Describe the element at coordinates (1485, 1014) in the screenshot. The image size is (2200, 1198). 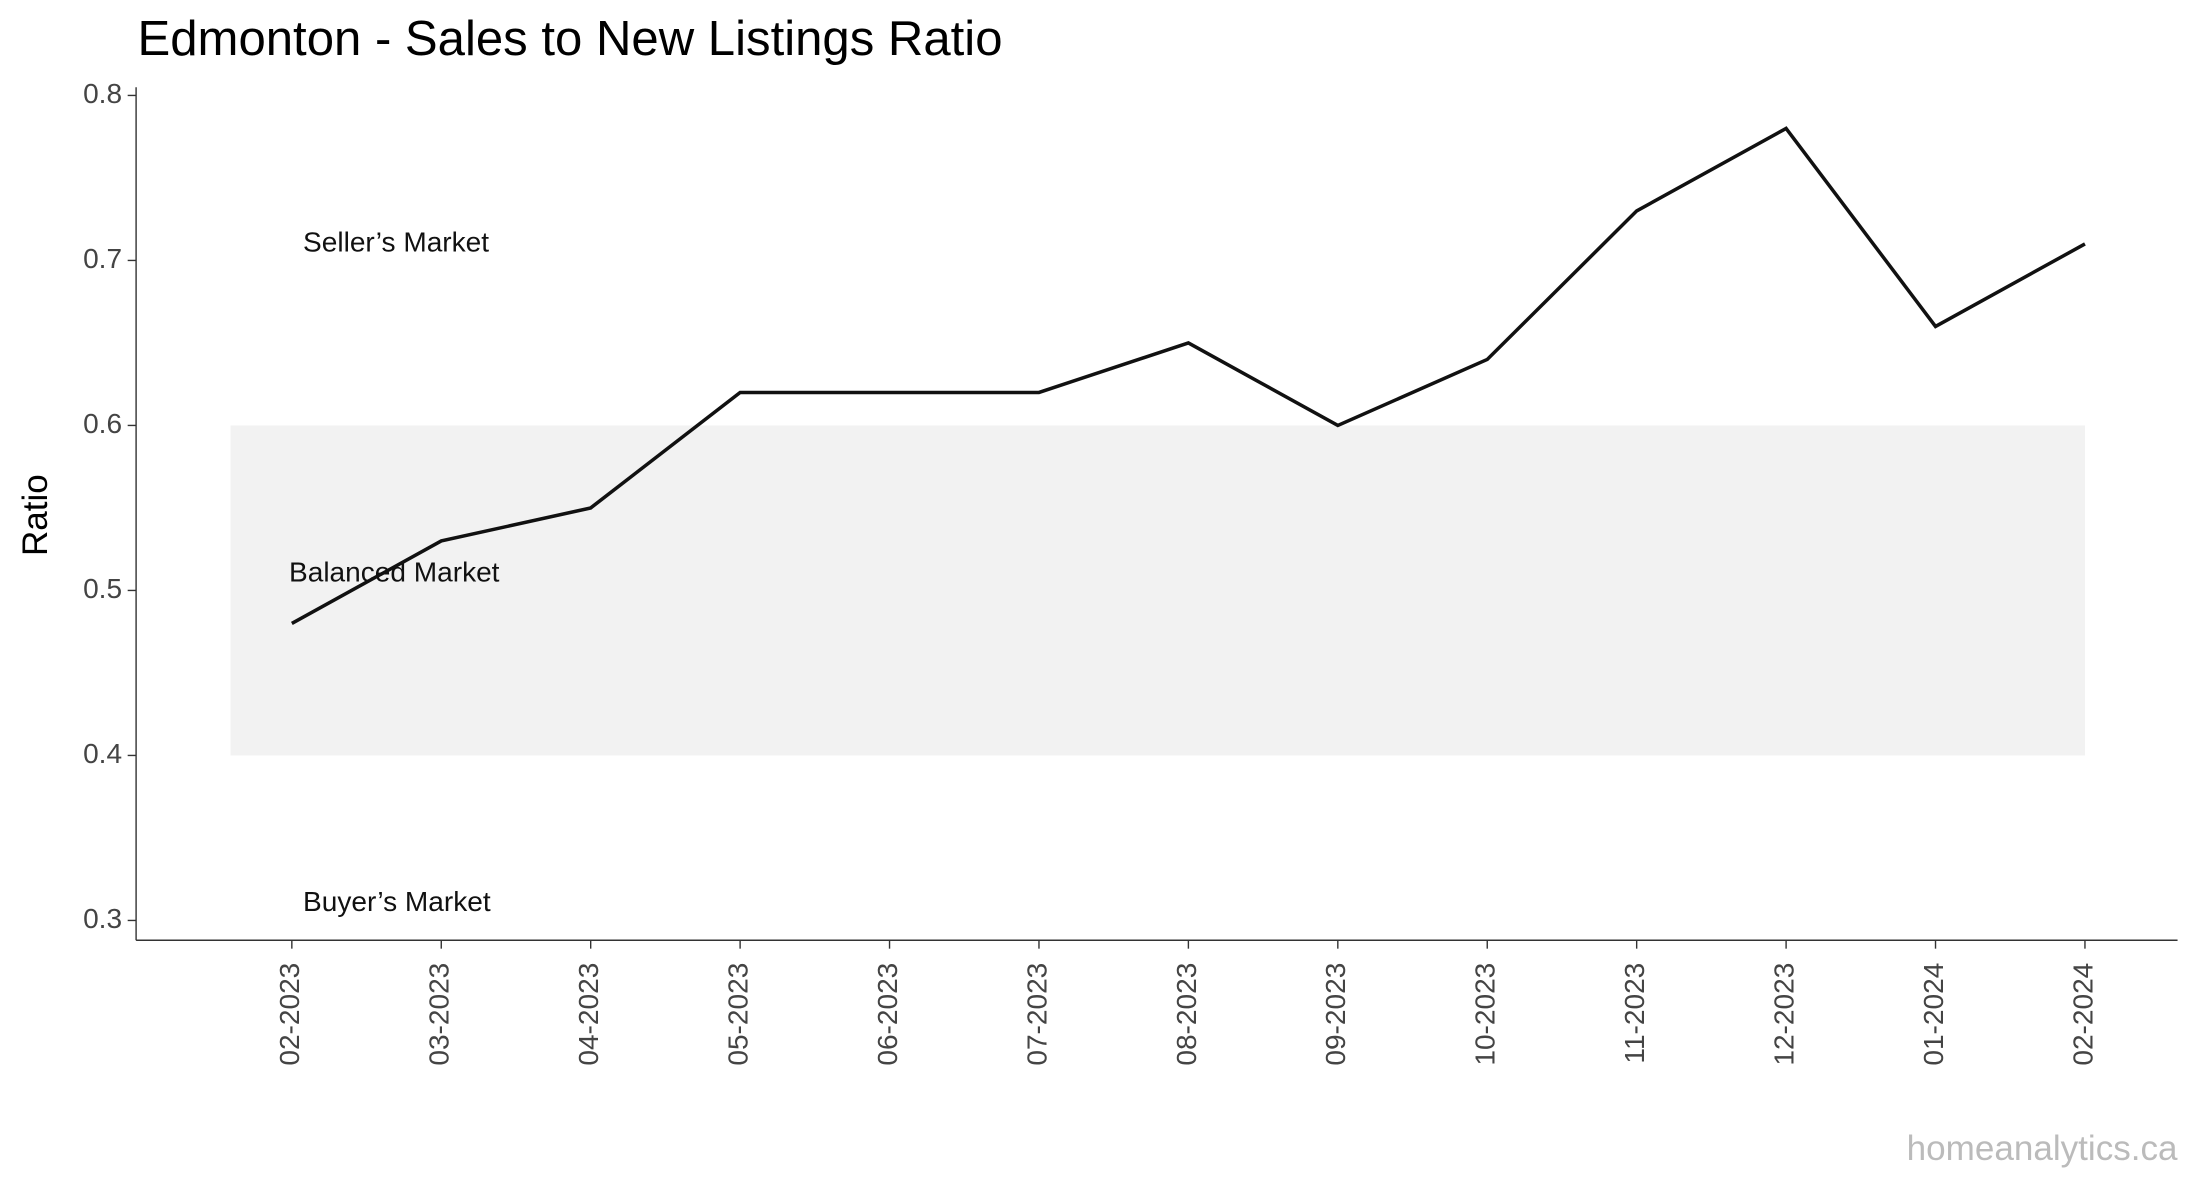
I see `x-tick-label: 10-2023` at that location.